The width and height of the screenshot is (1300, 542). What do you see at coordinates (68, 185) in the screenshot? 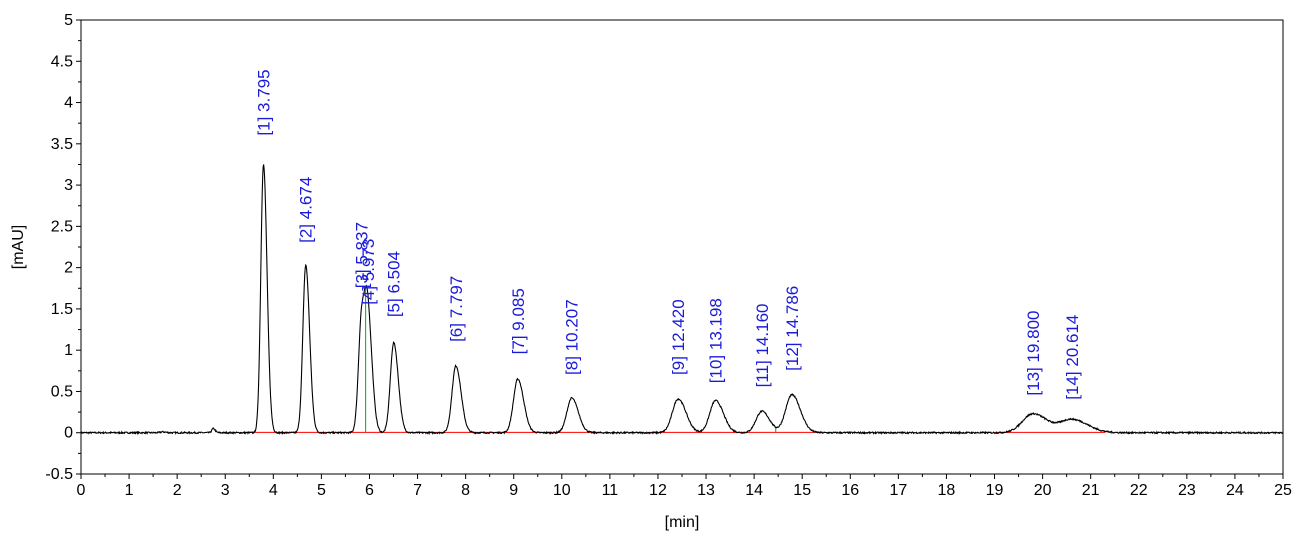
I see `y-tick-label: 3` at bounding box center [68, 185].